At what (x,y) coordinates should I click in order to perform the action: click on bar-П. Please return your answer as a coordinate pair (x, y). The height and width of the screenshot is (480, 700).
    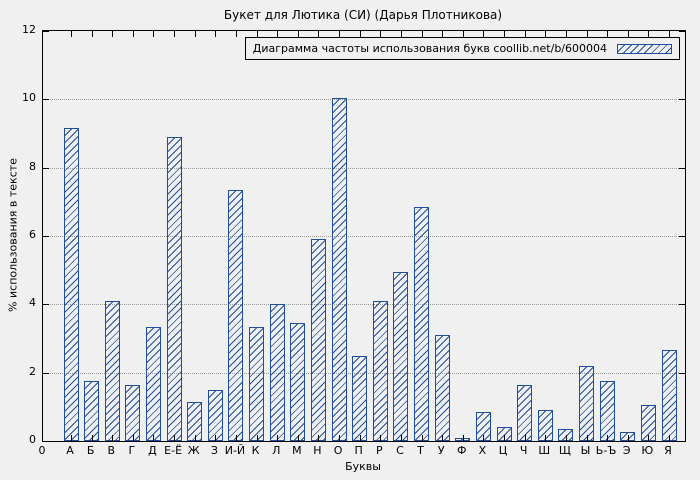
    Looking at the image, I should click on (360, 398).